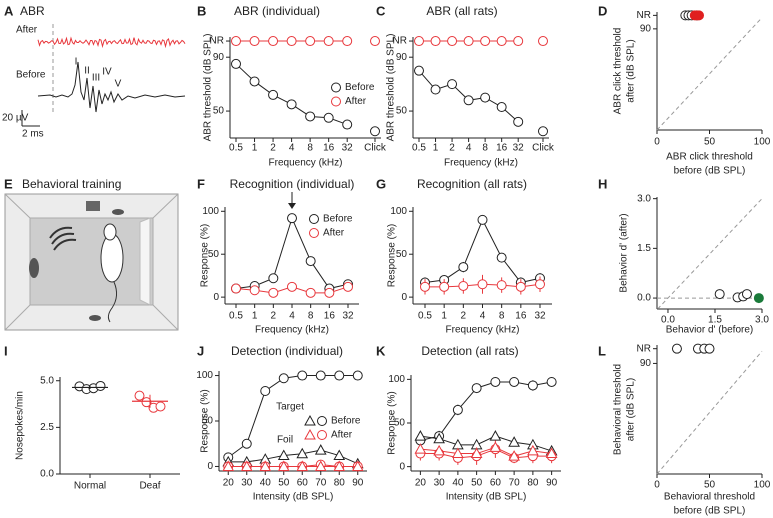 The height and width of the screenshot is (518, 773). What do you see at coordinates (644, 248) in the screenshot?
I see `y-tick-label: 1.5` at bounding box center [644, 248].